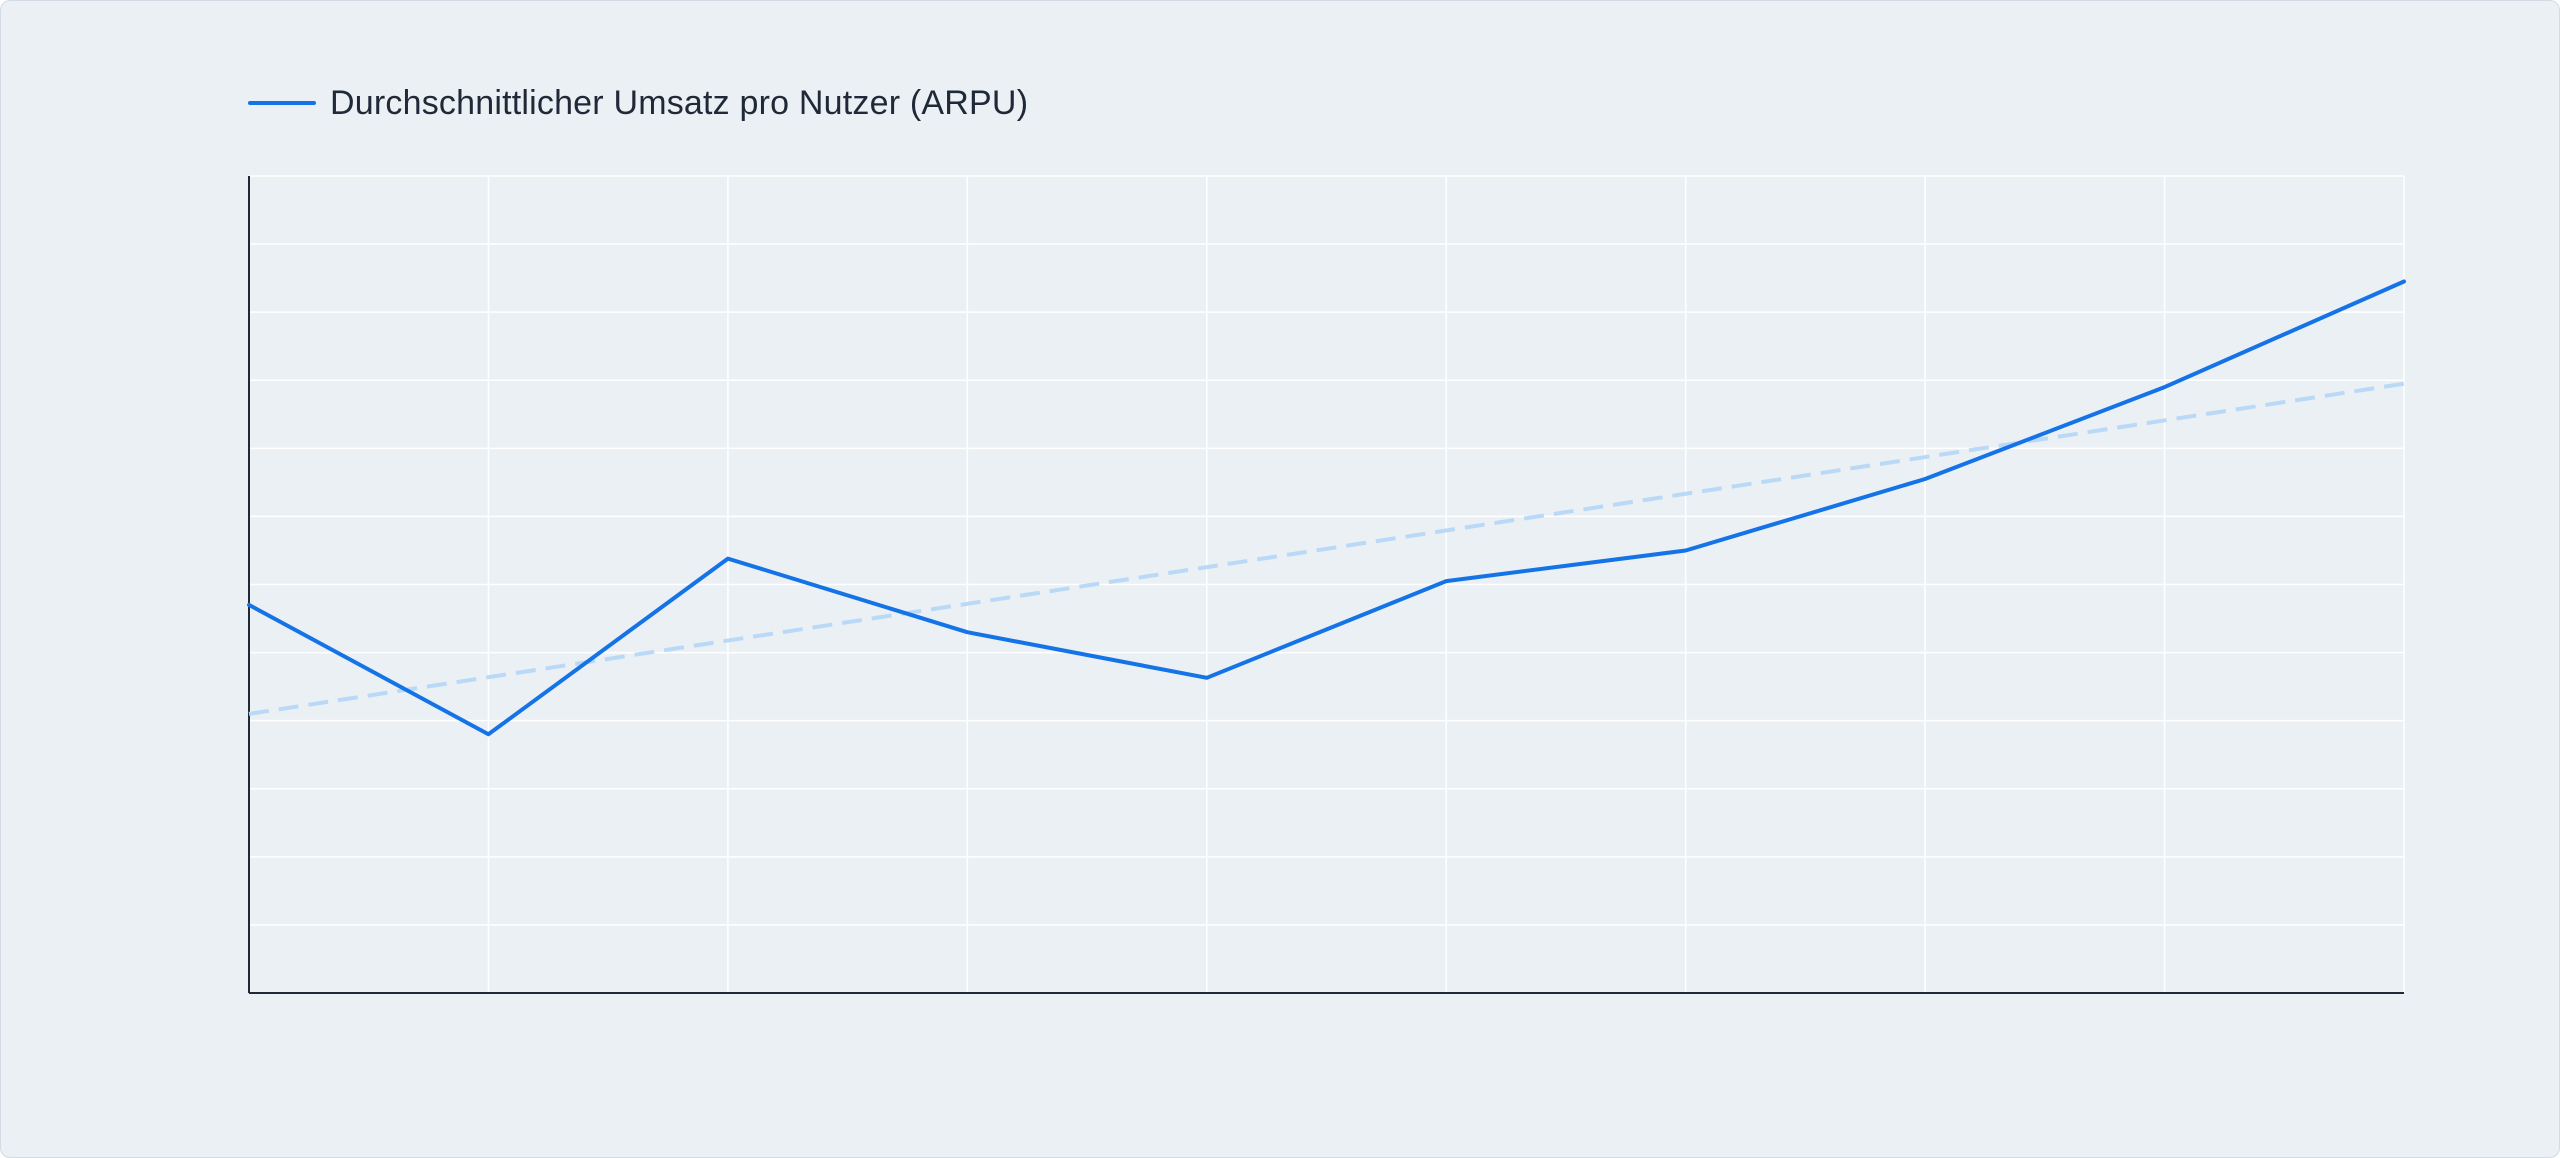  Describe the element at coordinates (282, 103) in the screenshot. I see `legend-swatch` at that location.